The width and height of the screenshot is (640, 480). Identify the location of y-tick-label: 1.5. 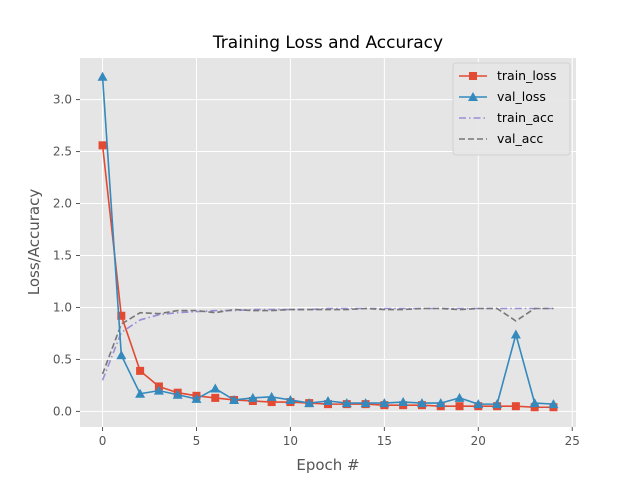
(62, 255).